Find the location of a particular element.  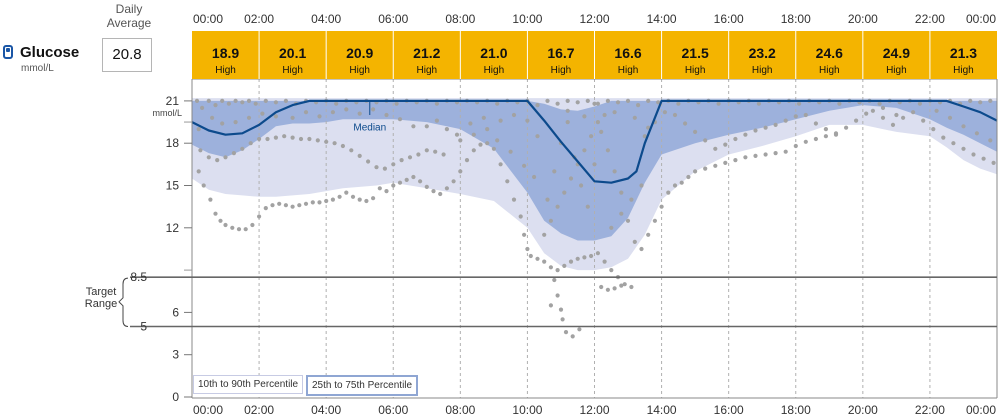

daily-average-label: Daily Average is located at coordinates (129, 16).